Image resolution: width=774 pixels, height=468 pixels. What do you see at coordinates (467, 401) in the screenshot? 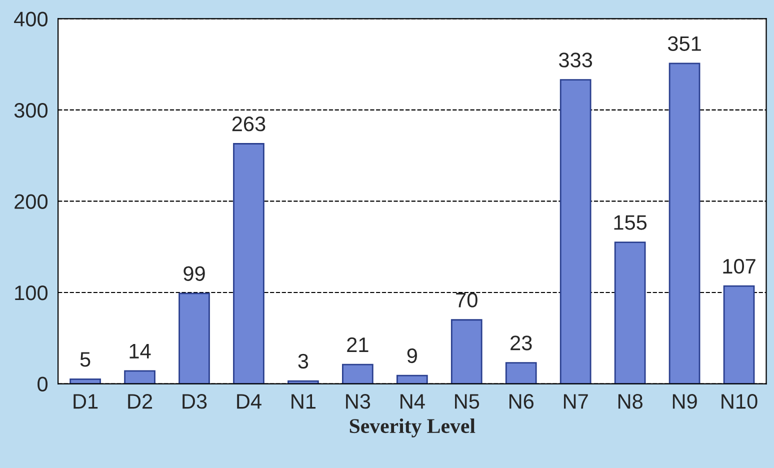
I see `x-tick-label: N5` at bounding box center [467, 401].